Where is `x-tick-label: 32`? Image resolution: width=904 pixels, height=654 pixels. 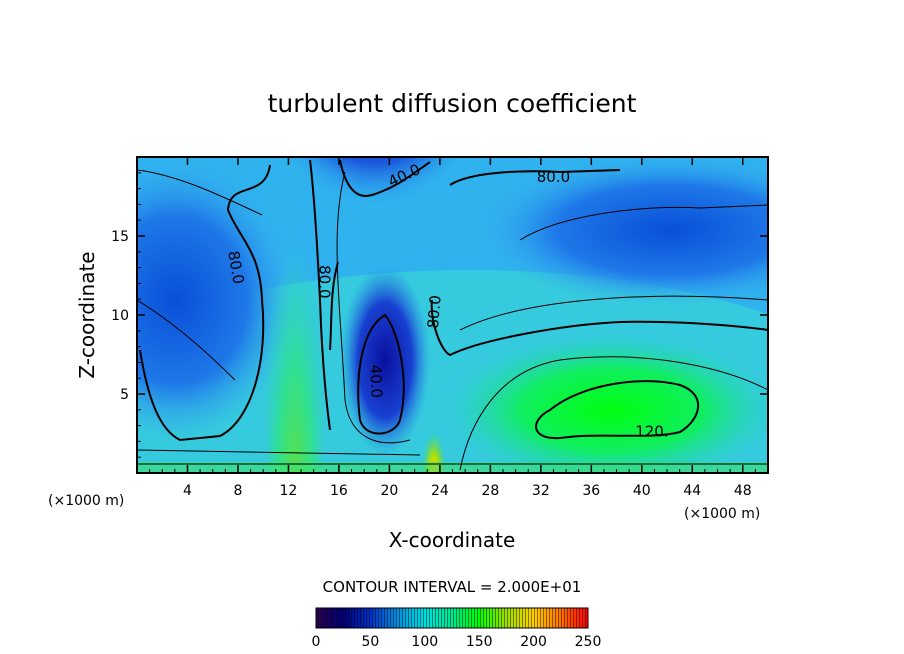 x-tick-label: 32 is located at coordinates (541, 491).